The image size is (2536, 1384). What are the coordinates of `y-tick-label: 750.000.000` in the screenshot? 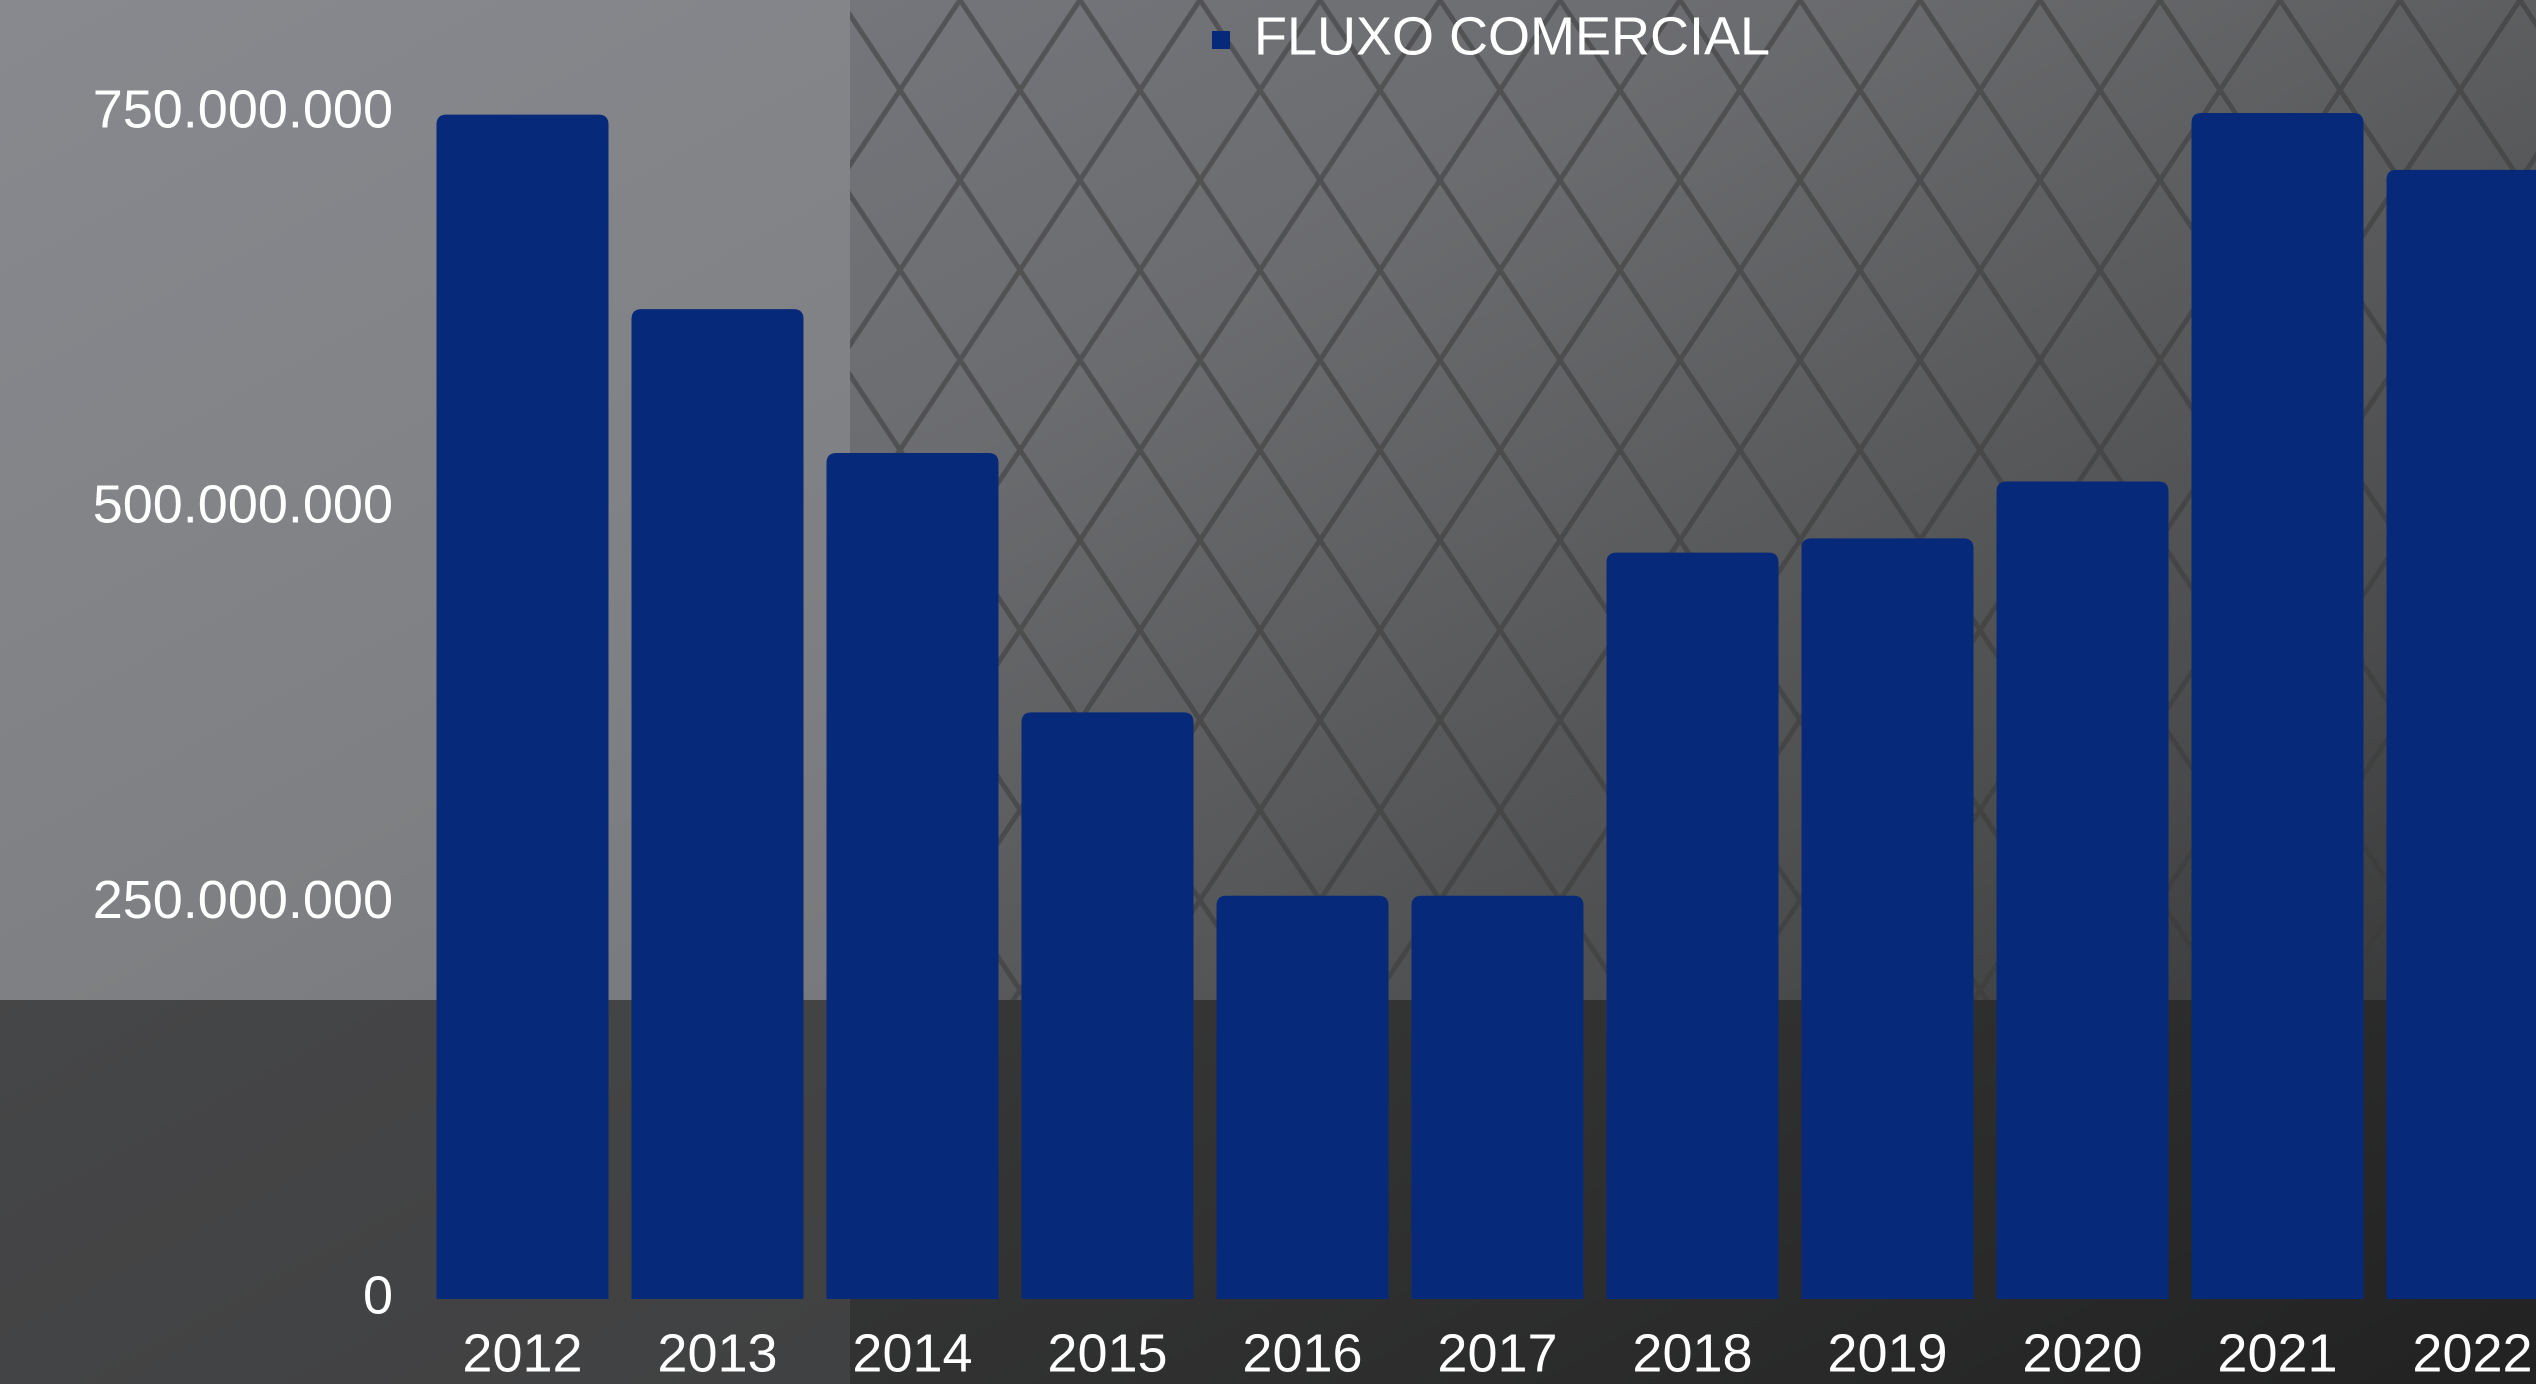 It's located at (243, 109).